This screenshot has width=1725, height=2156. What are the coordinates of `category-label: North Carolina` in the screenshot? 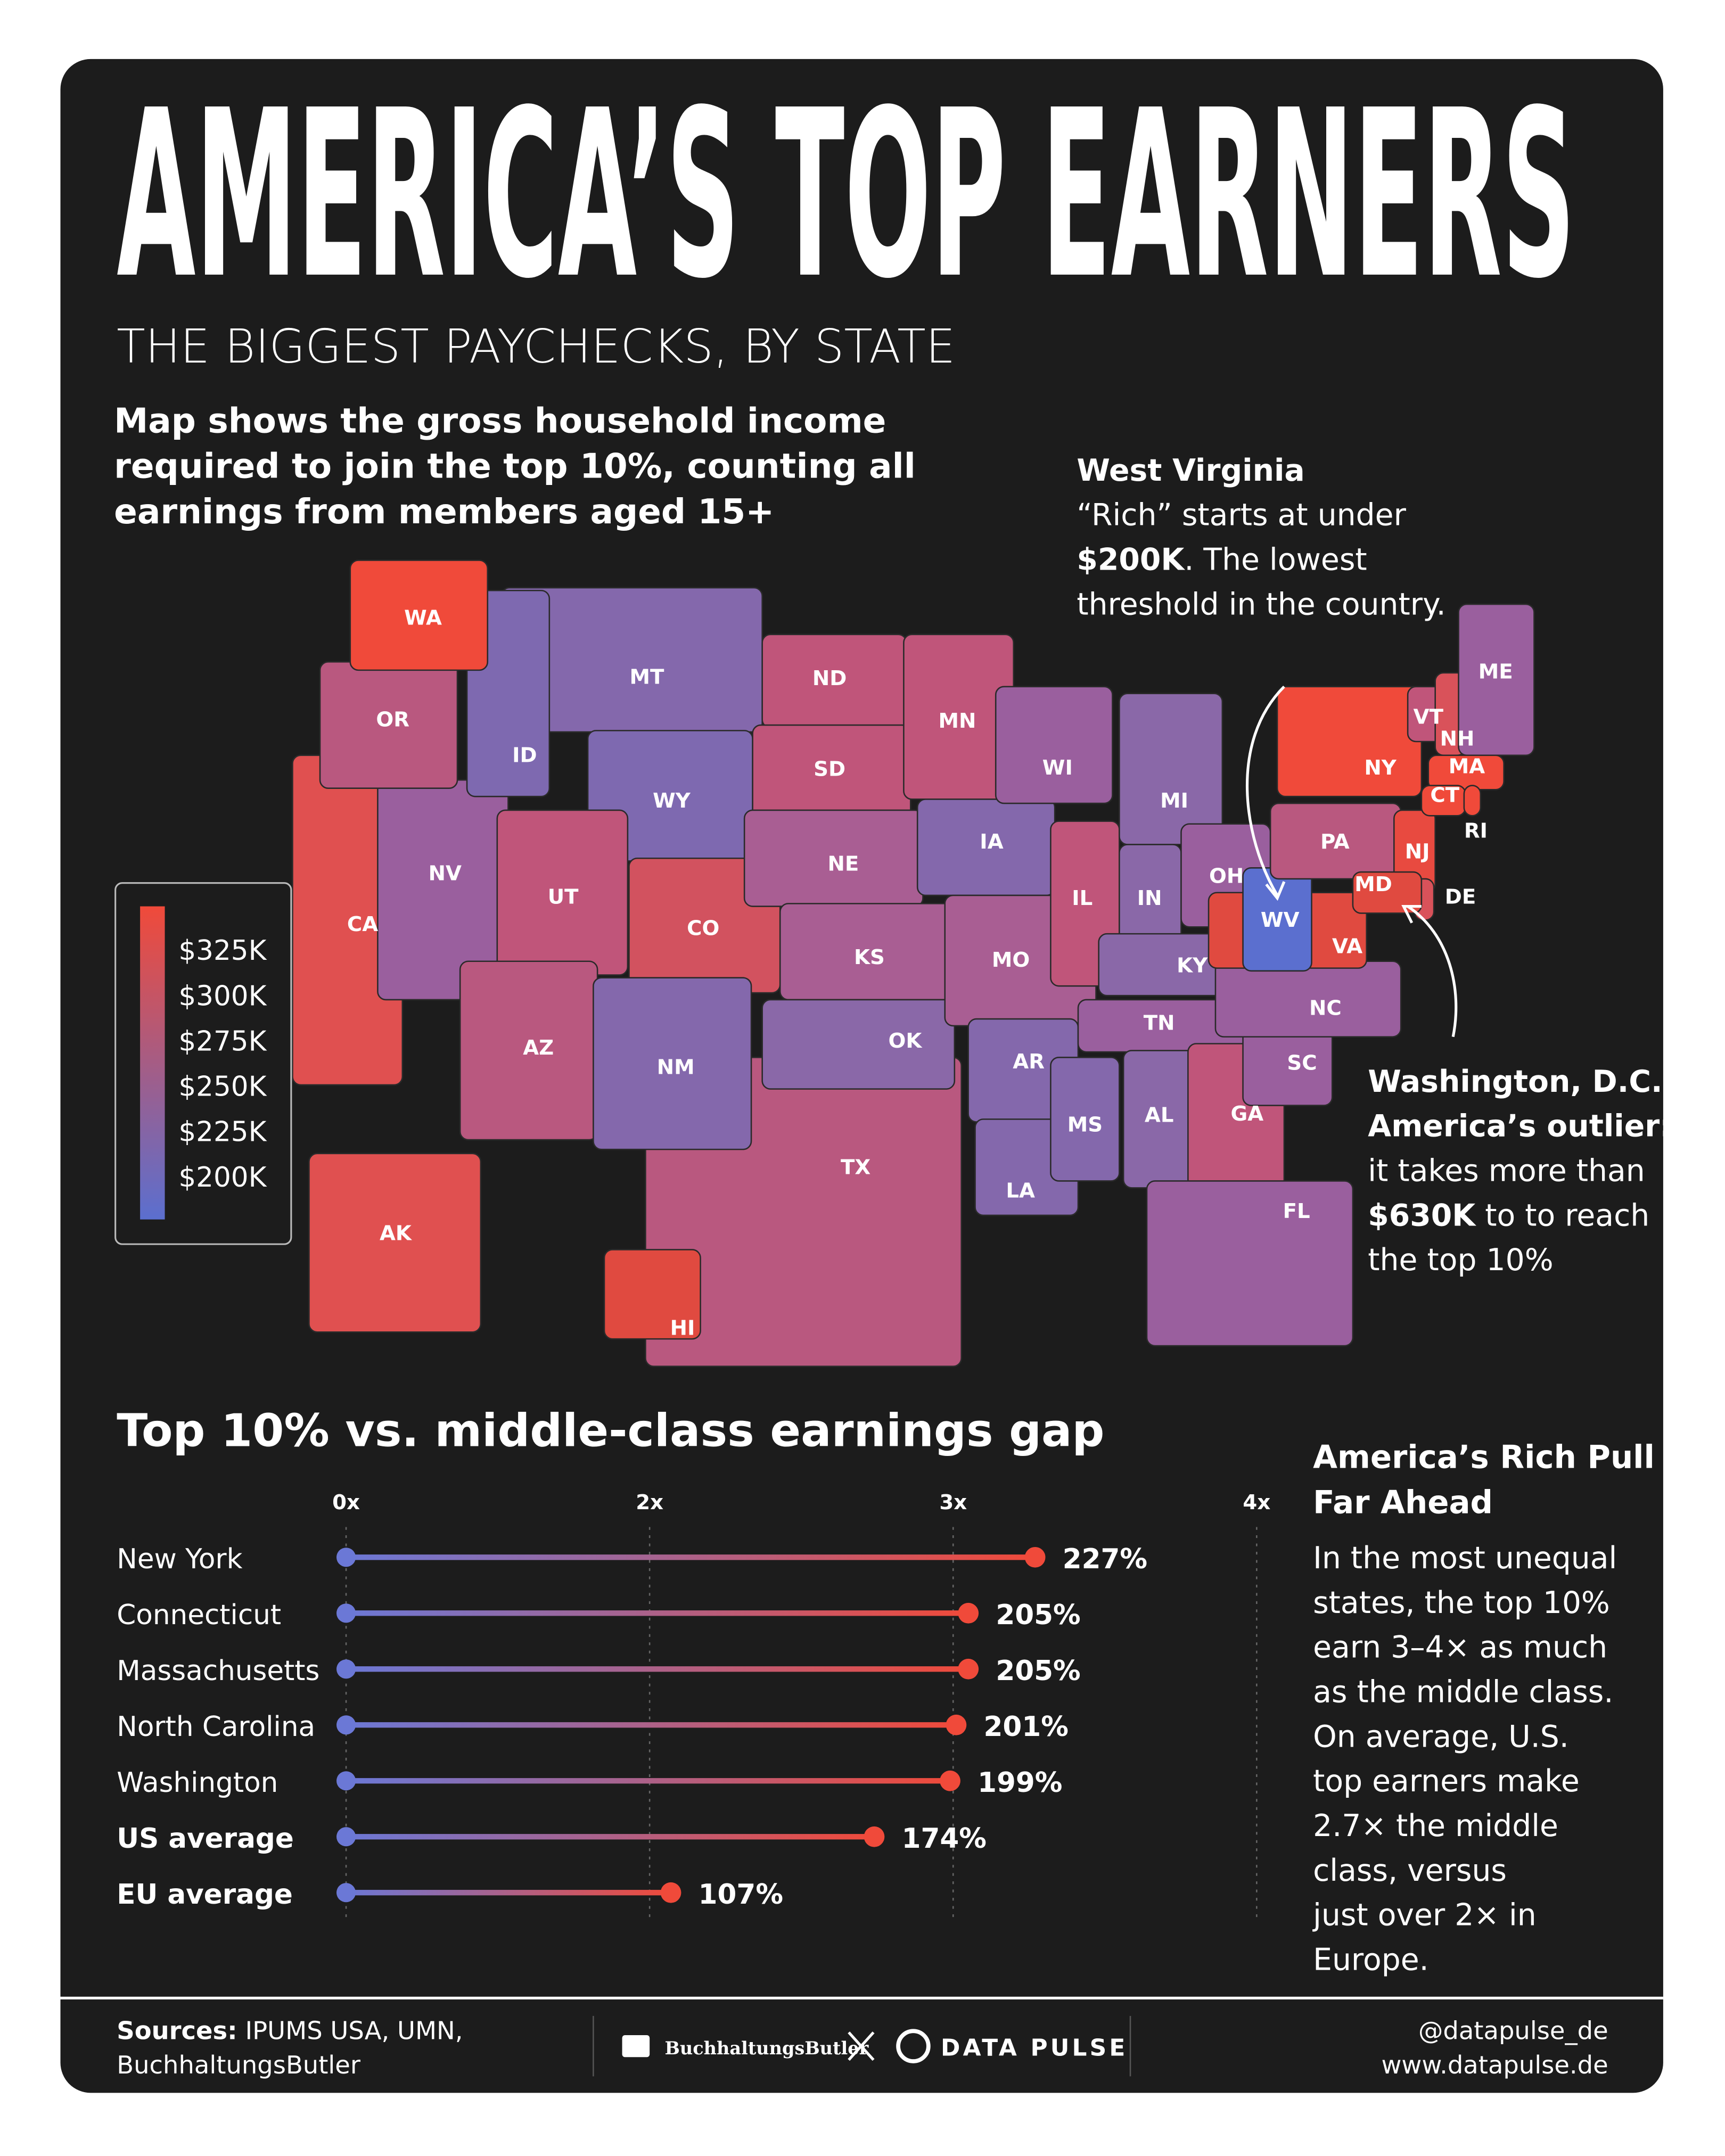 It's located at (216, 1727).